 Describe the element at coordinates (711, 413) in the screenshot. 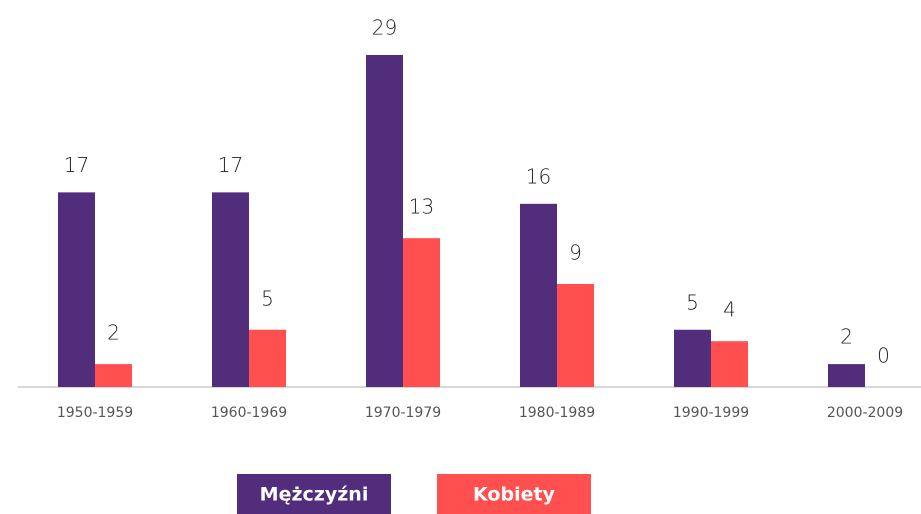

I see `x-tick-label: 1990-1999` at that location.